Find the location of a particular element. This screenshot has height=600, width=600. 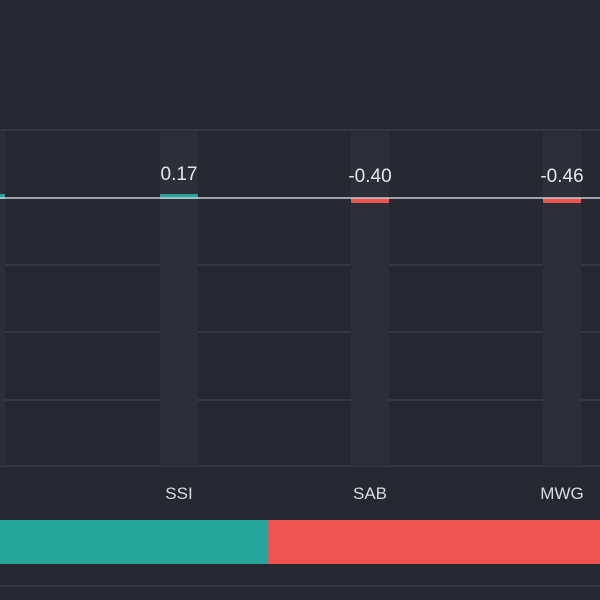

bar-ssi is located at coordinates (179, 196).